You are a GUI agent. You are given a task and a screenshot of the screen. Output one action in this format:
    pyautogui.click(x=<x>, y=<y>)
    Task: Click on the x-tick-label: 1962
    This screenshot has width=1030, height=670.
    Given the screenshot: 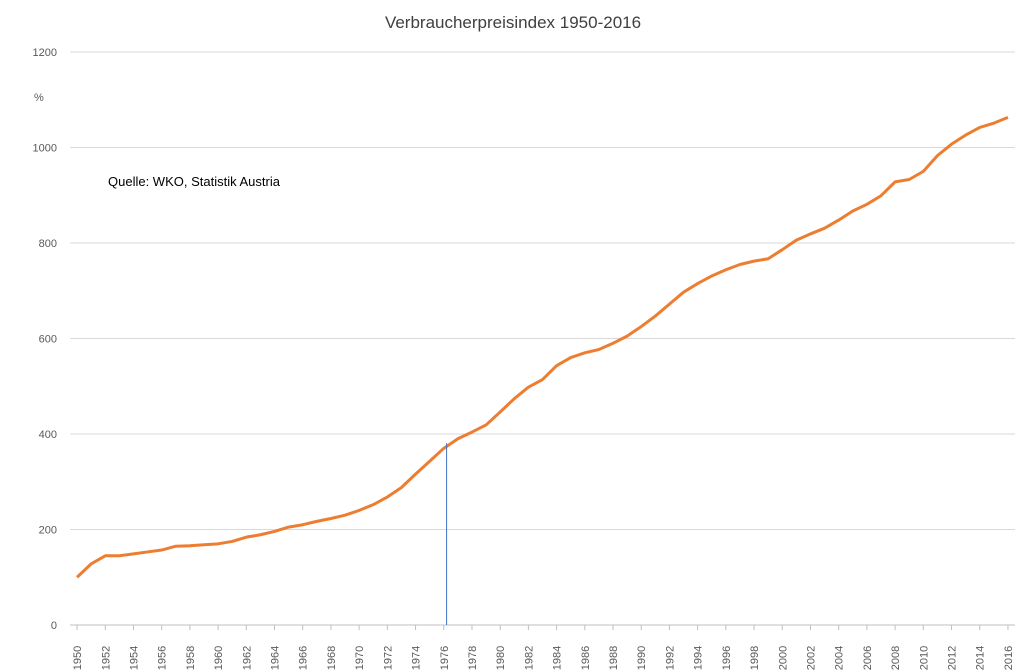 What is the action you would take?
    pyautogui.click(x=247, y=658)
    